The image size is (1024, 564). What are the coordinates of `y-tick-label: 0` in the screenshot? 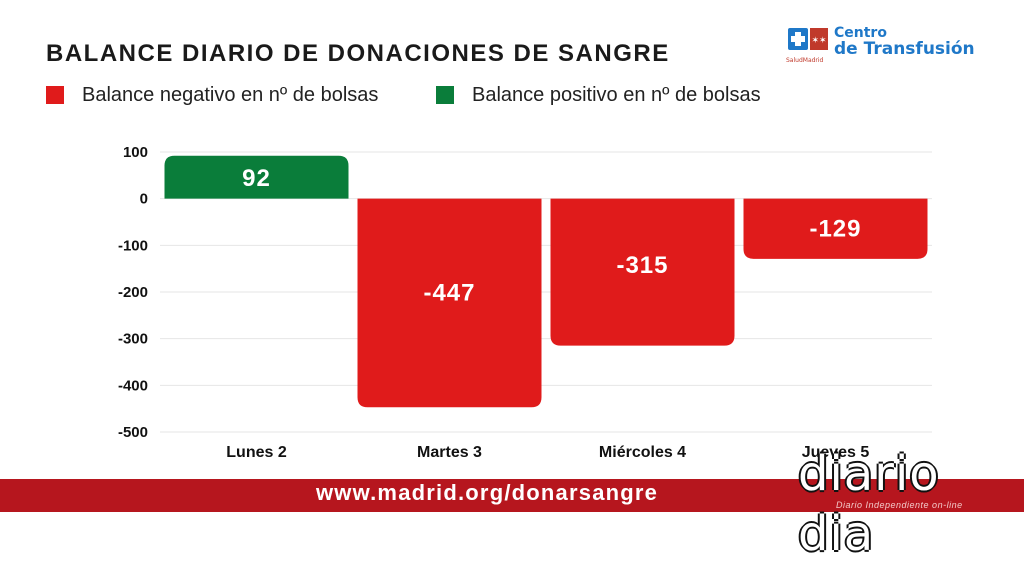 It's located at (144, 199).